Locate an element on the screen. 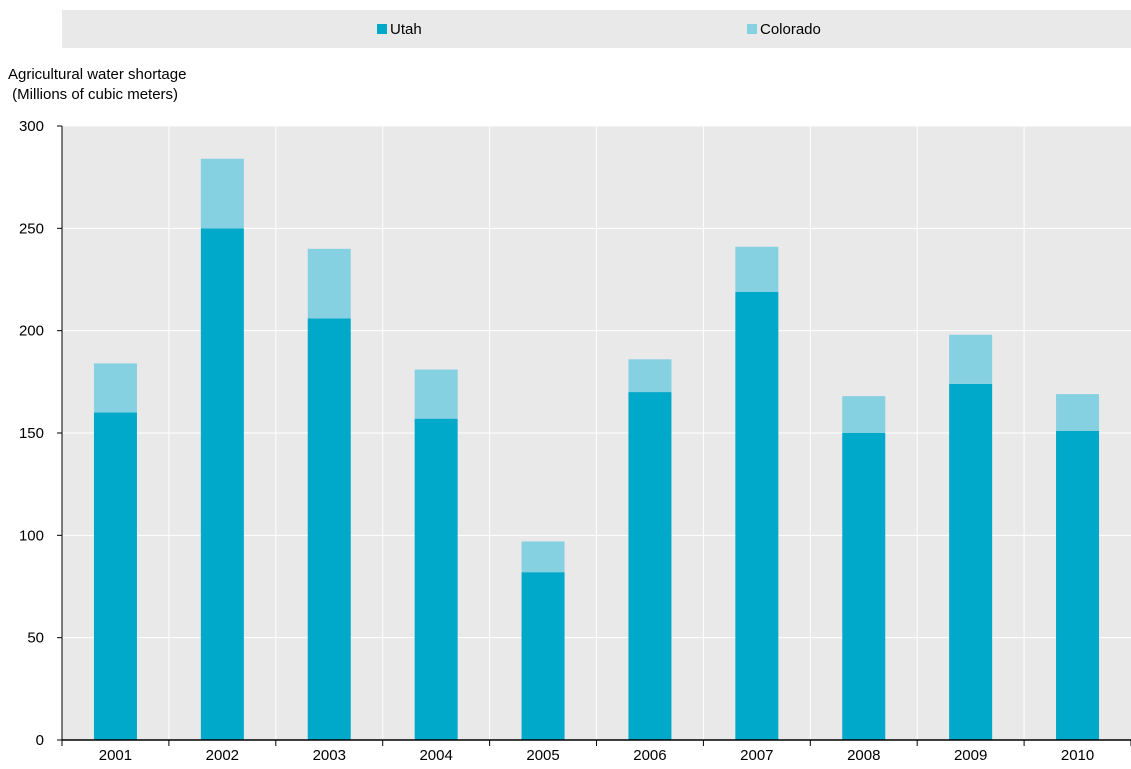  x-tick-label: 2007 is located at coordinates (756, 755).